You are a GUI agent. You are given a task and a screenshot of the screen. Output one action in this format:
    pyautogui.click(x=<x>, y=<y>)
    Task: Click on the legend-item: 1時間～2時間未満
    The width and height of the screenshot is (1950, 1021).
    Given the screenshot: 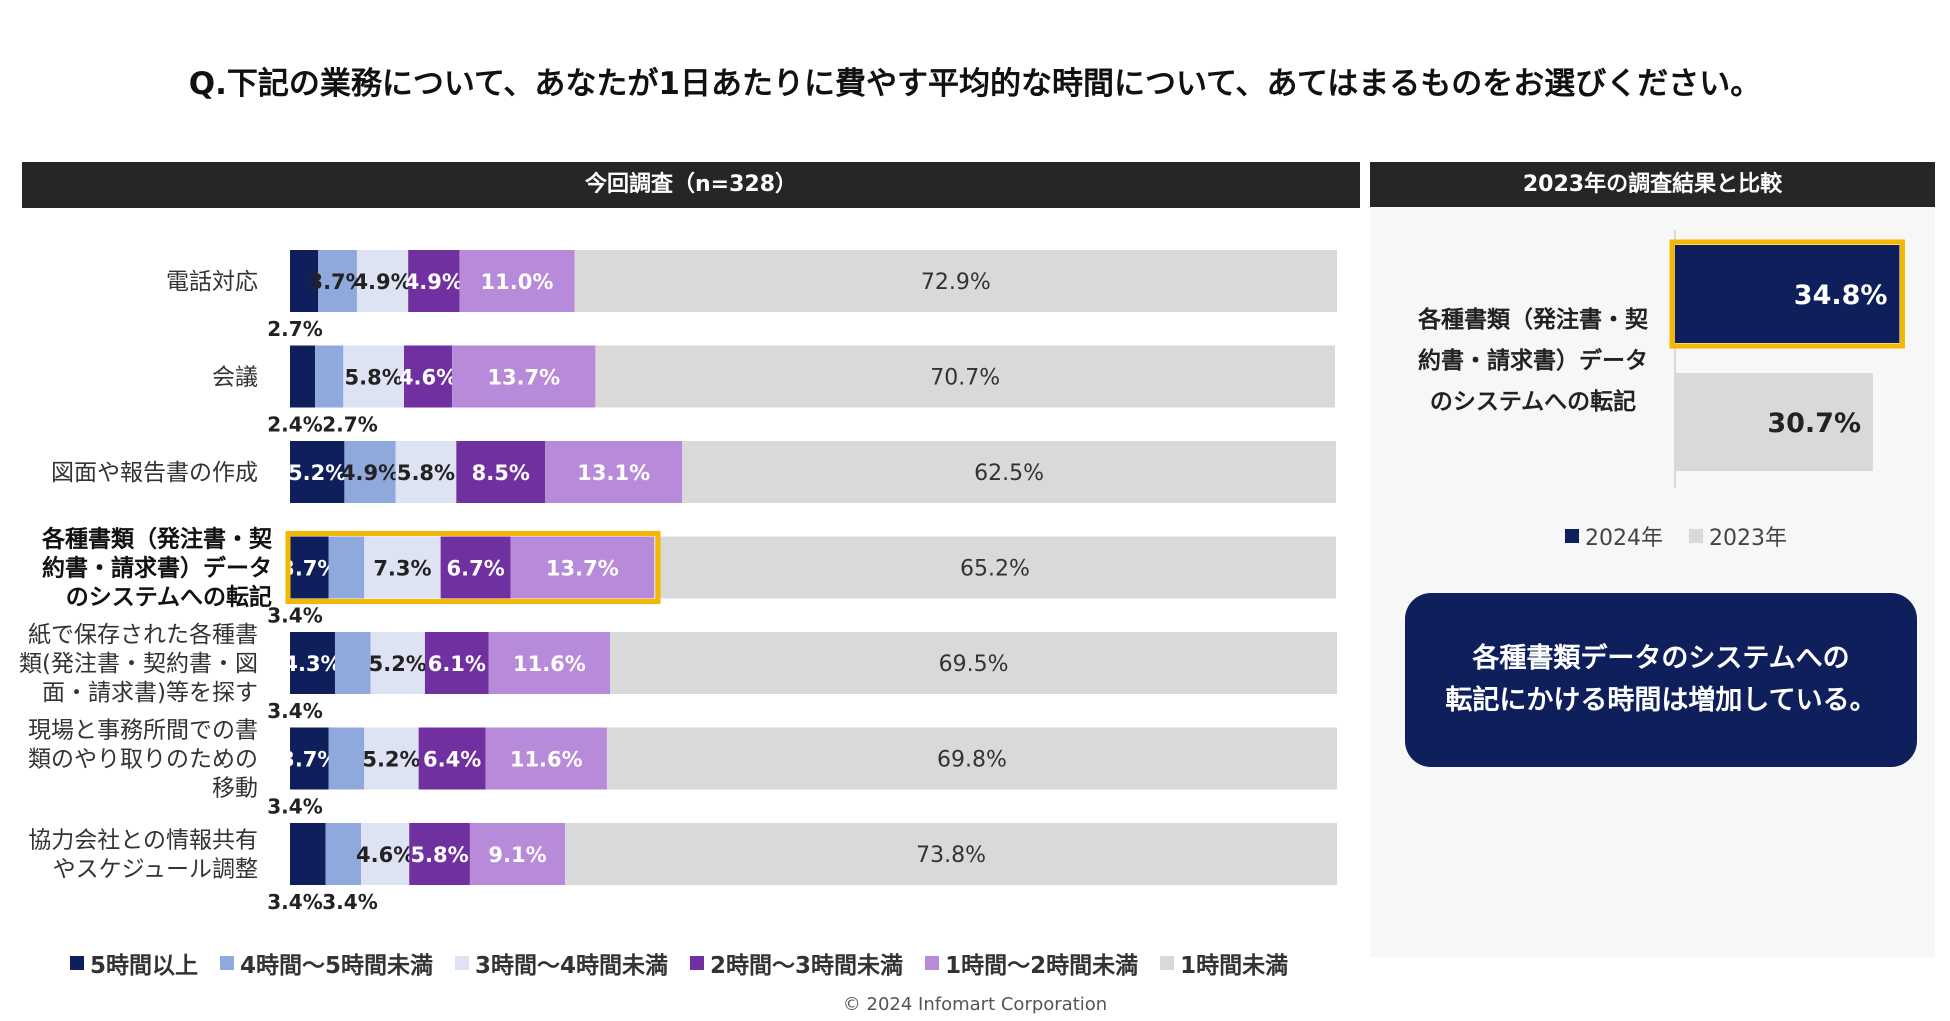 What is the action you would take?
    pyautogui.click(x=1031, y=963)
    